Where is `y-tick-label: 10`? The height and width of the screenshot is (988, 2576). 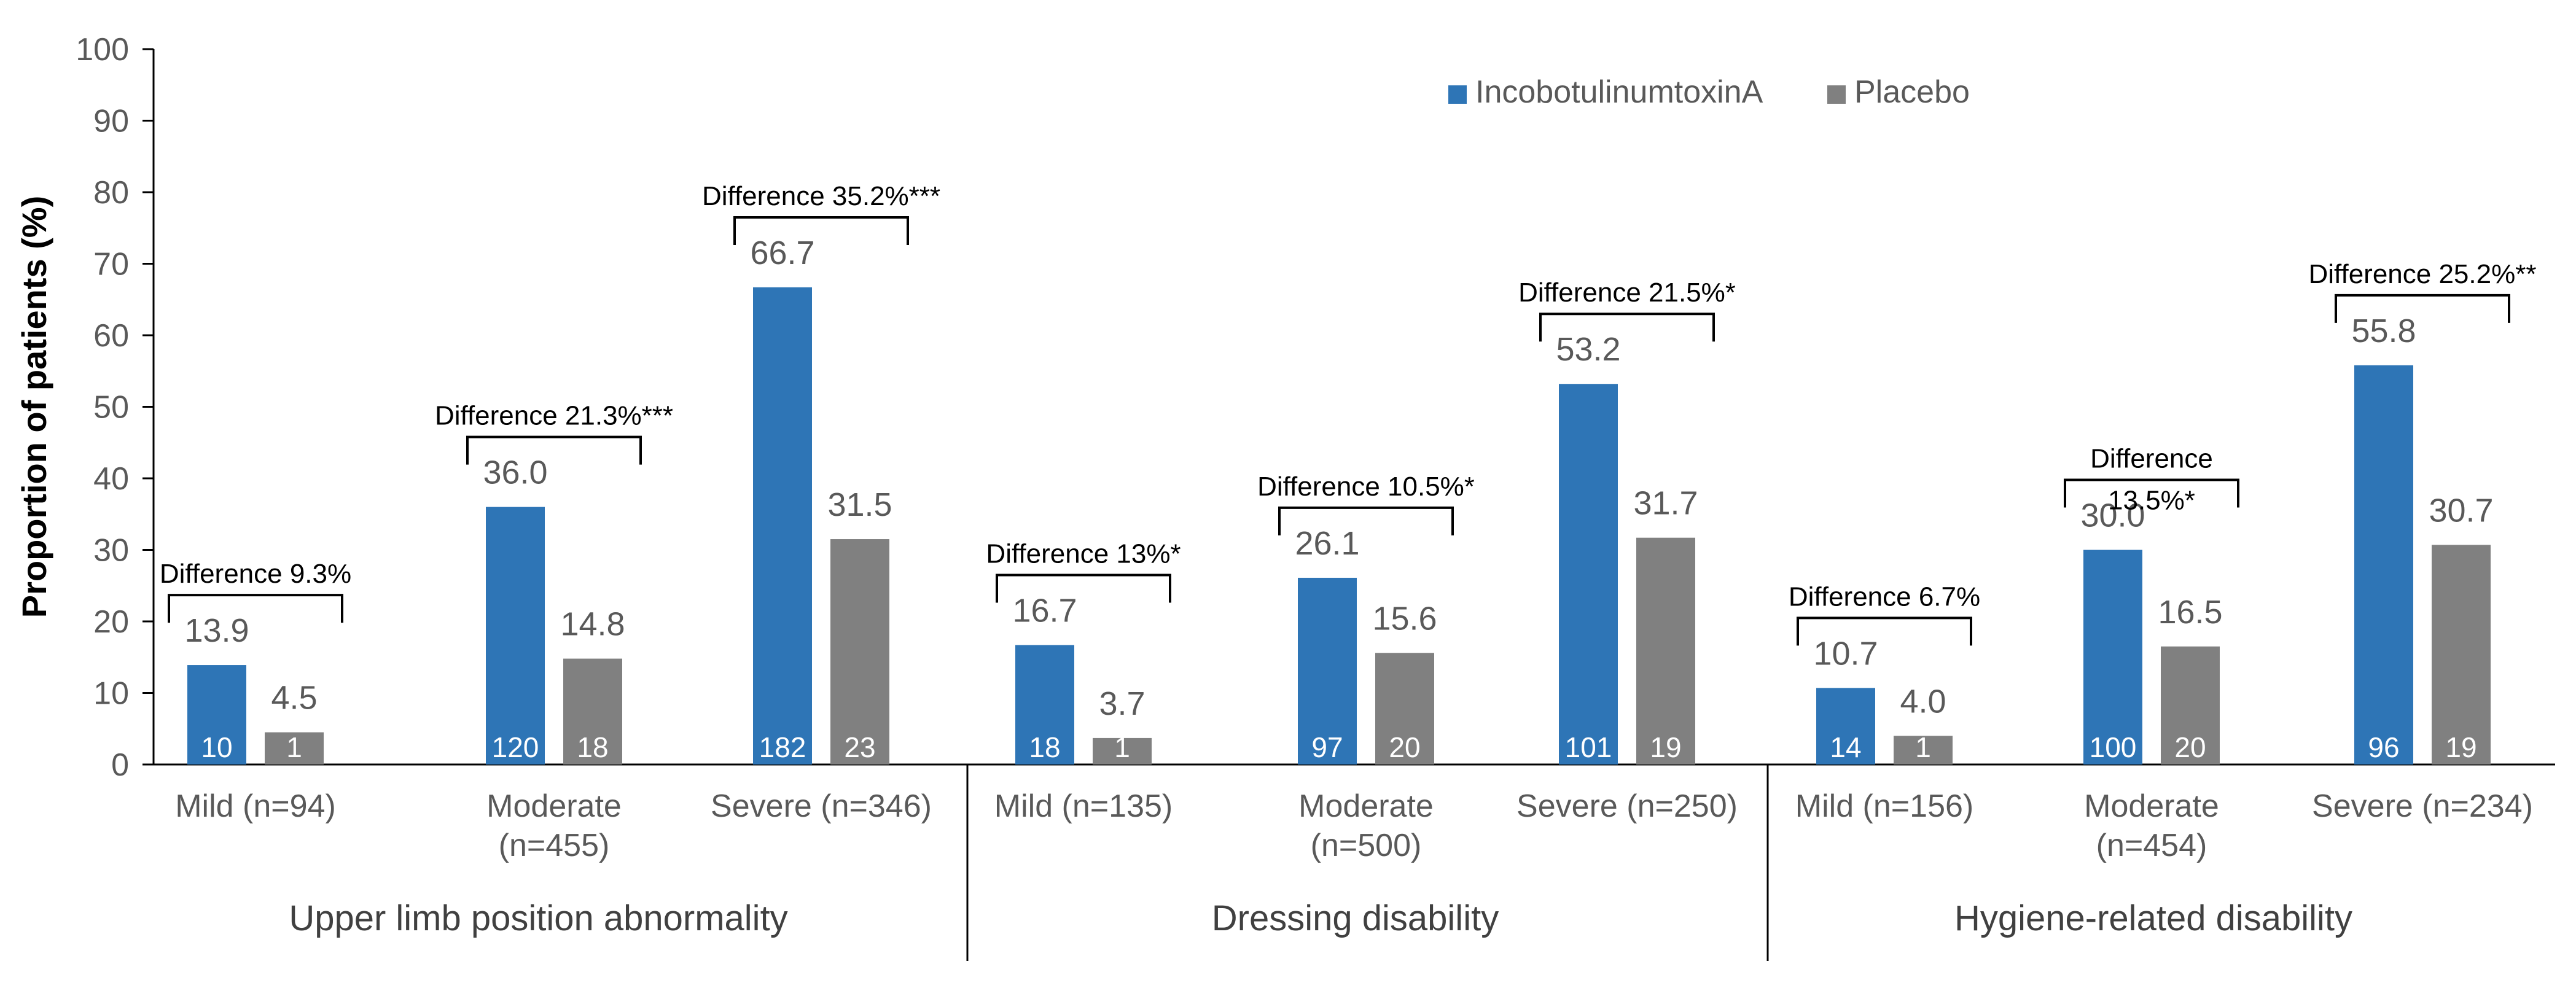 y-tick-label: 10 is located at coordinates (111, 694).